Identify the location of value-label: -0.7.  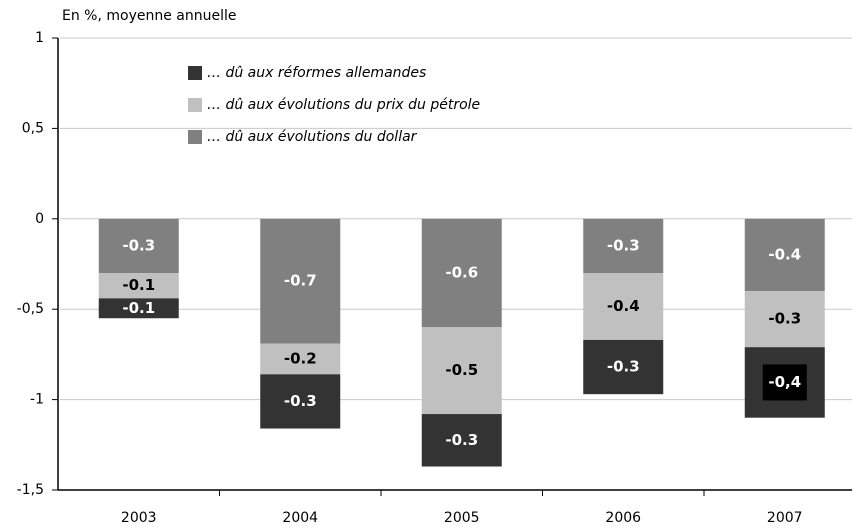
(300, 281).